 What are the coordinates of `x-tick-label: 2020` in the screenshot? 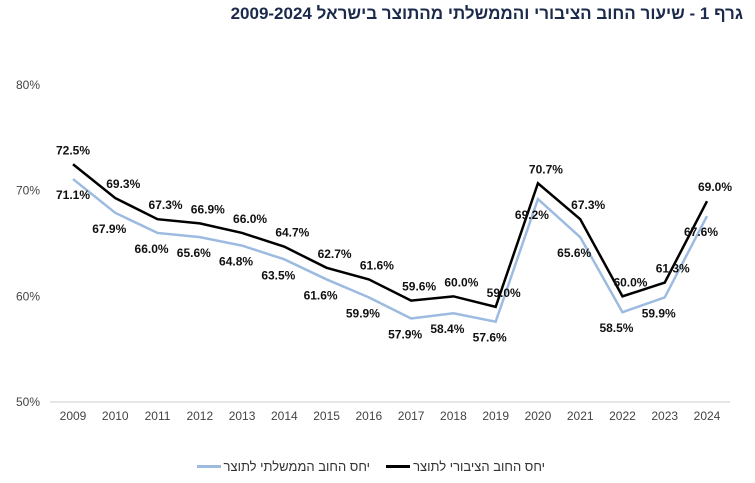 It's located at (538, 416).